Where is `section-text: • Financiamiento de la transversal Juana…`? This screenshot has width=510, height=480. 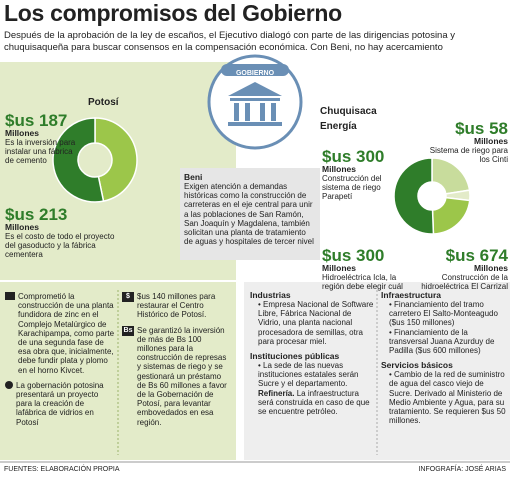 section-text: • Financiamiento de la transversal Juana… is located at coordinates (442, 341).